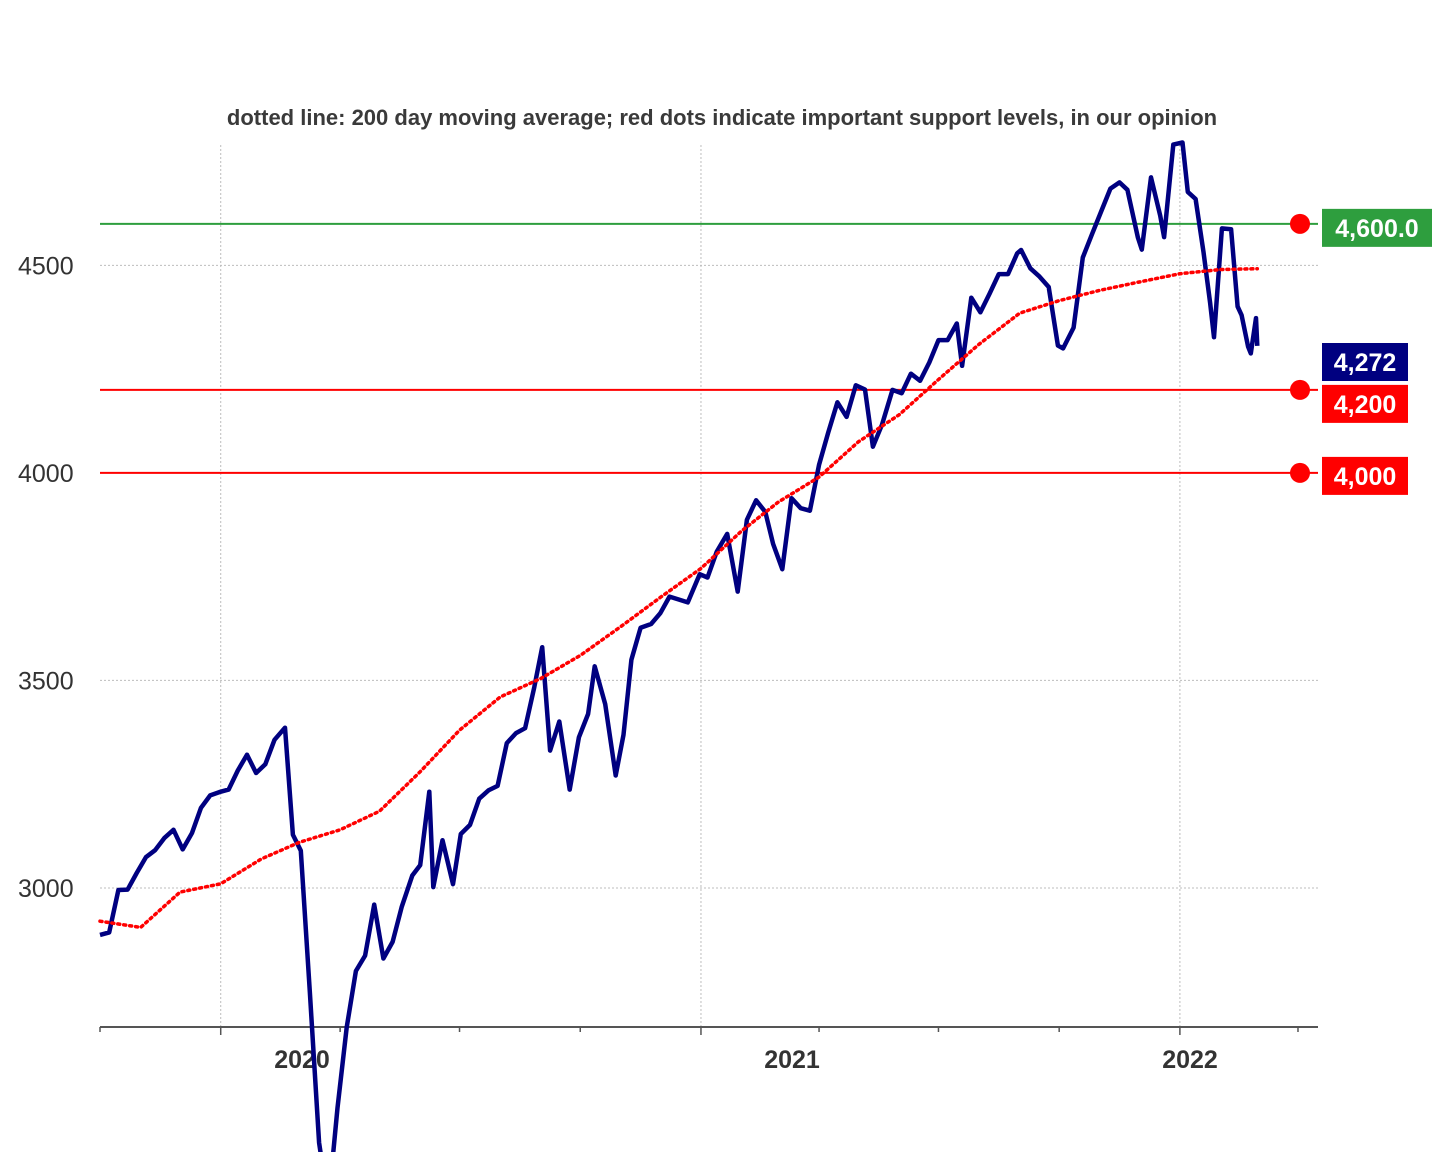 The height and width of the screenshot is (1152, 1440). I want to click on tag-support-lower: 4,000, so click(1365, 475).